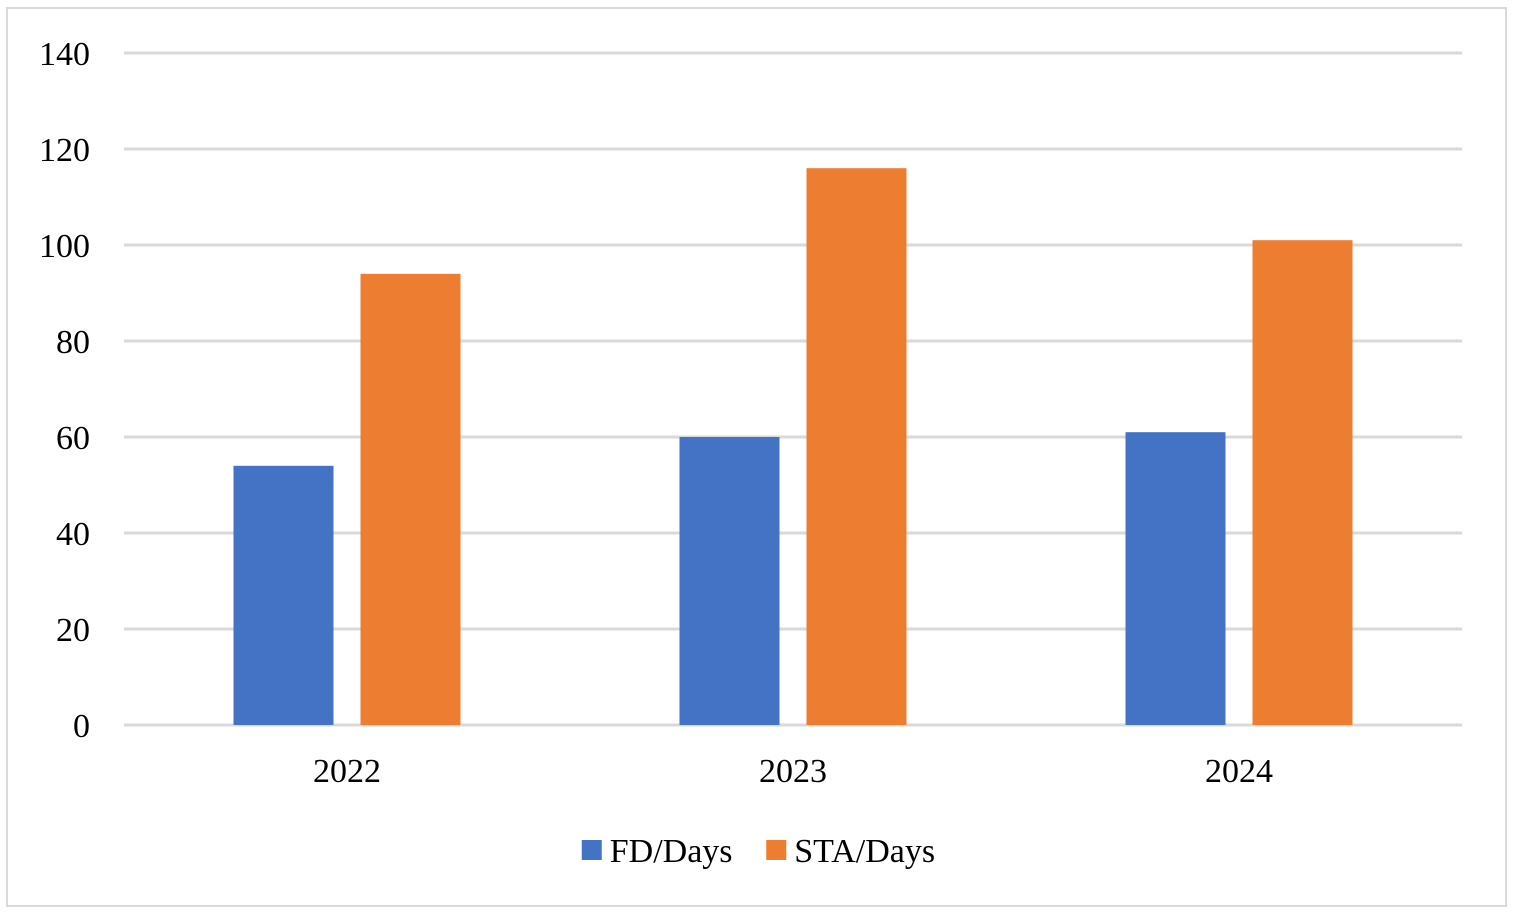 This screenshot has height=916, width=1516. I want to click on bar-sta-days-2024, so click(1302, 482).